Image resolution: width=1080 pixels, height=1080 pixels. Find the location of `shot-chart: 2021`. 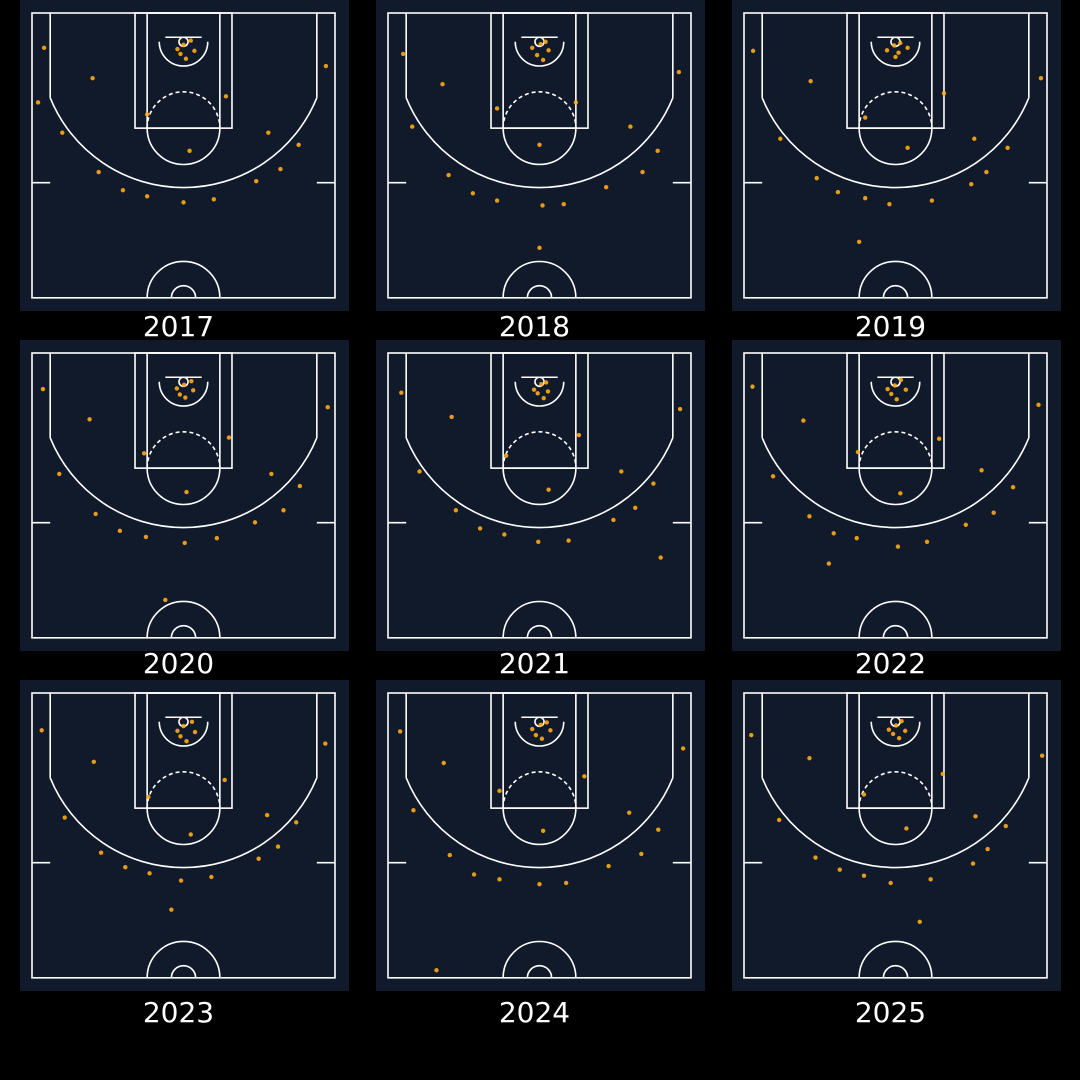

shot-chart: 2021 is located at coordinates (540, 510).